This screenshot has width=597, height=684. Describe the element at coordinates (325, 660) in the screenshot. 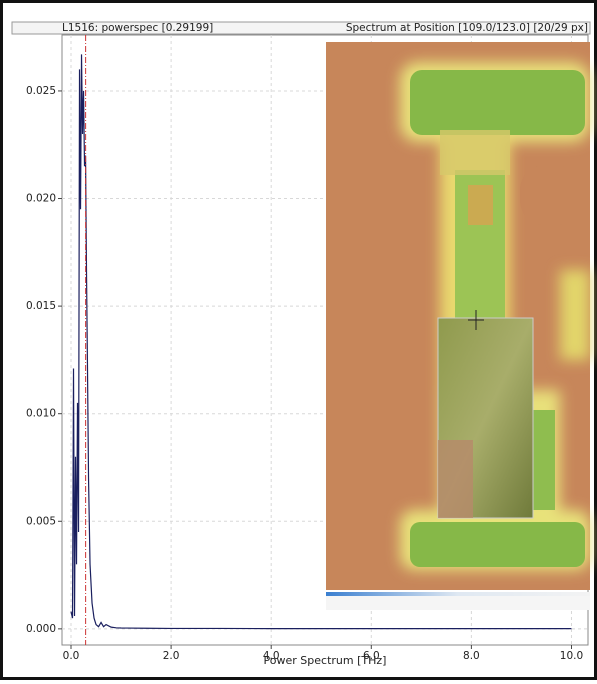

I see `x-axis-label: Power Spectrum [THz]` at that location.